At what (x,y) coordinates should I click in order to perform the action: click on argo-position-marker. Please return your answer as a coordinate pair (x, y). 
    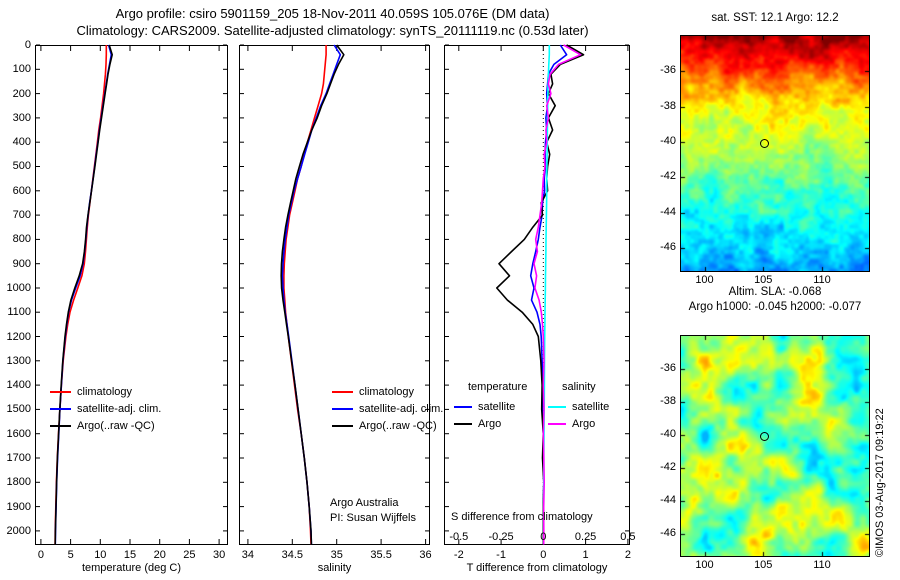
    Looking at the image, I should click on (764, 143).